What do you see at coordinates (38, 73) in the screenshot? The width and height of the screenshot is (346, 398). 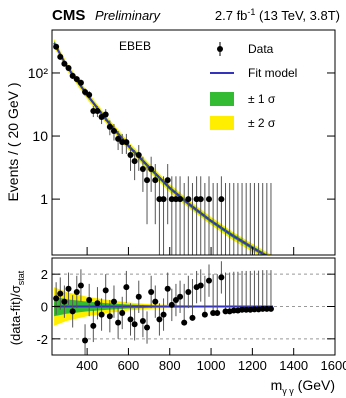 I see `y-tick-label: 10²` at bounding box center [38, 73].